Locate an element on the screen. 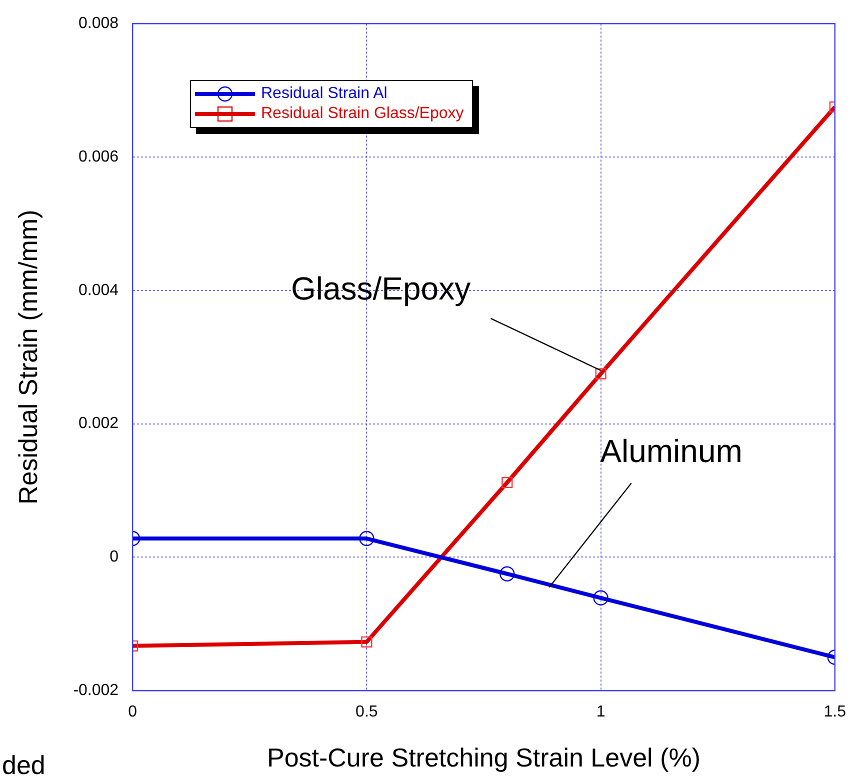  y-tick-label: 0 is located at coordinates (114, 557).